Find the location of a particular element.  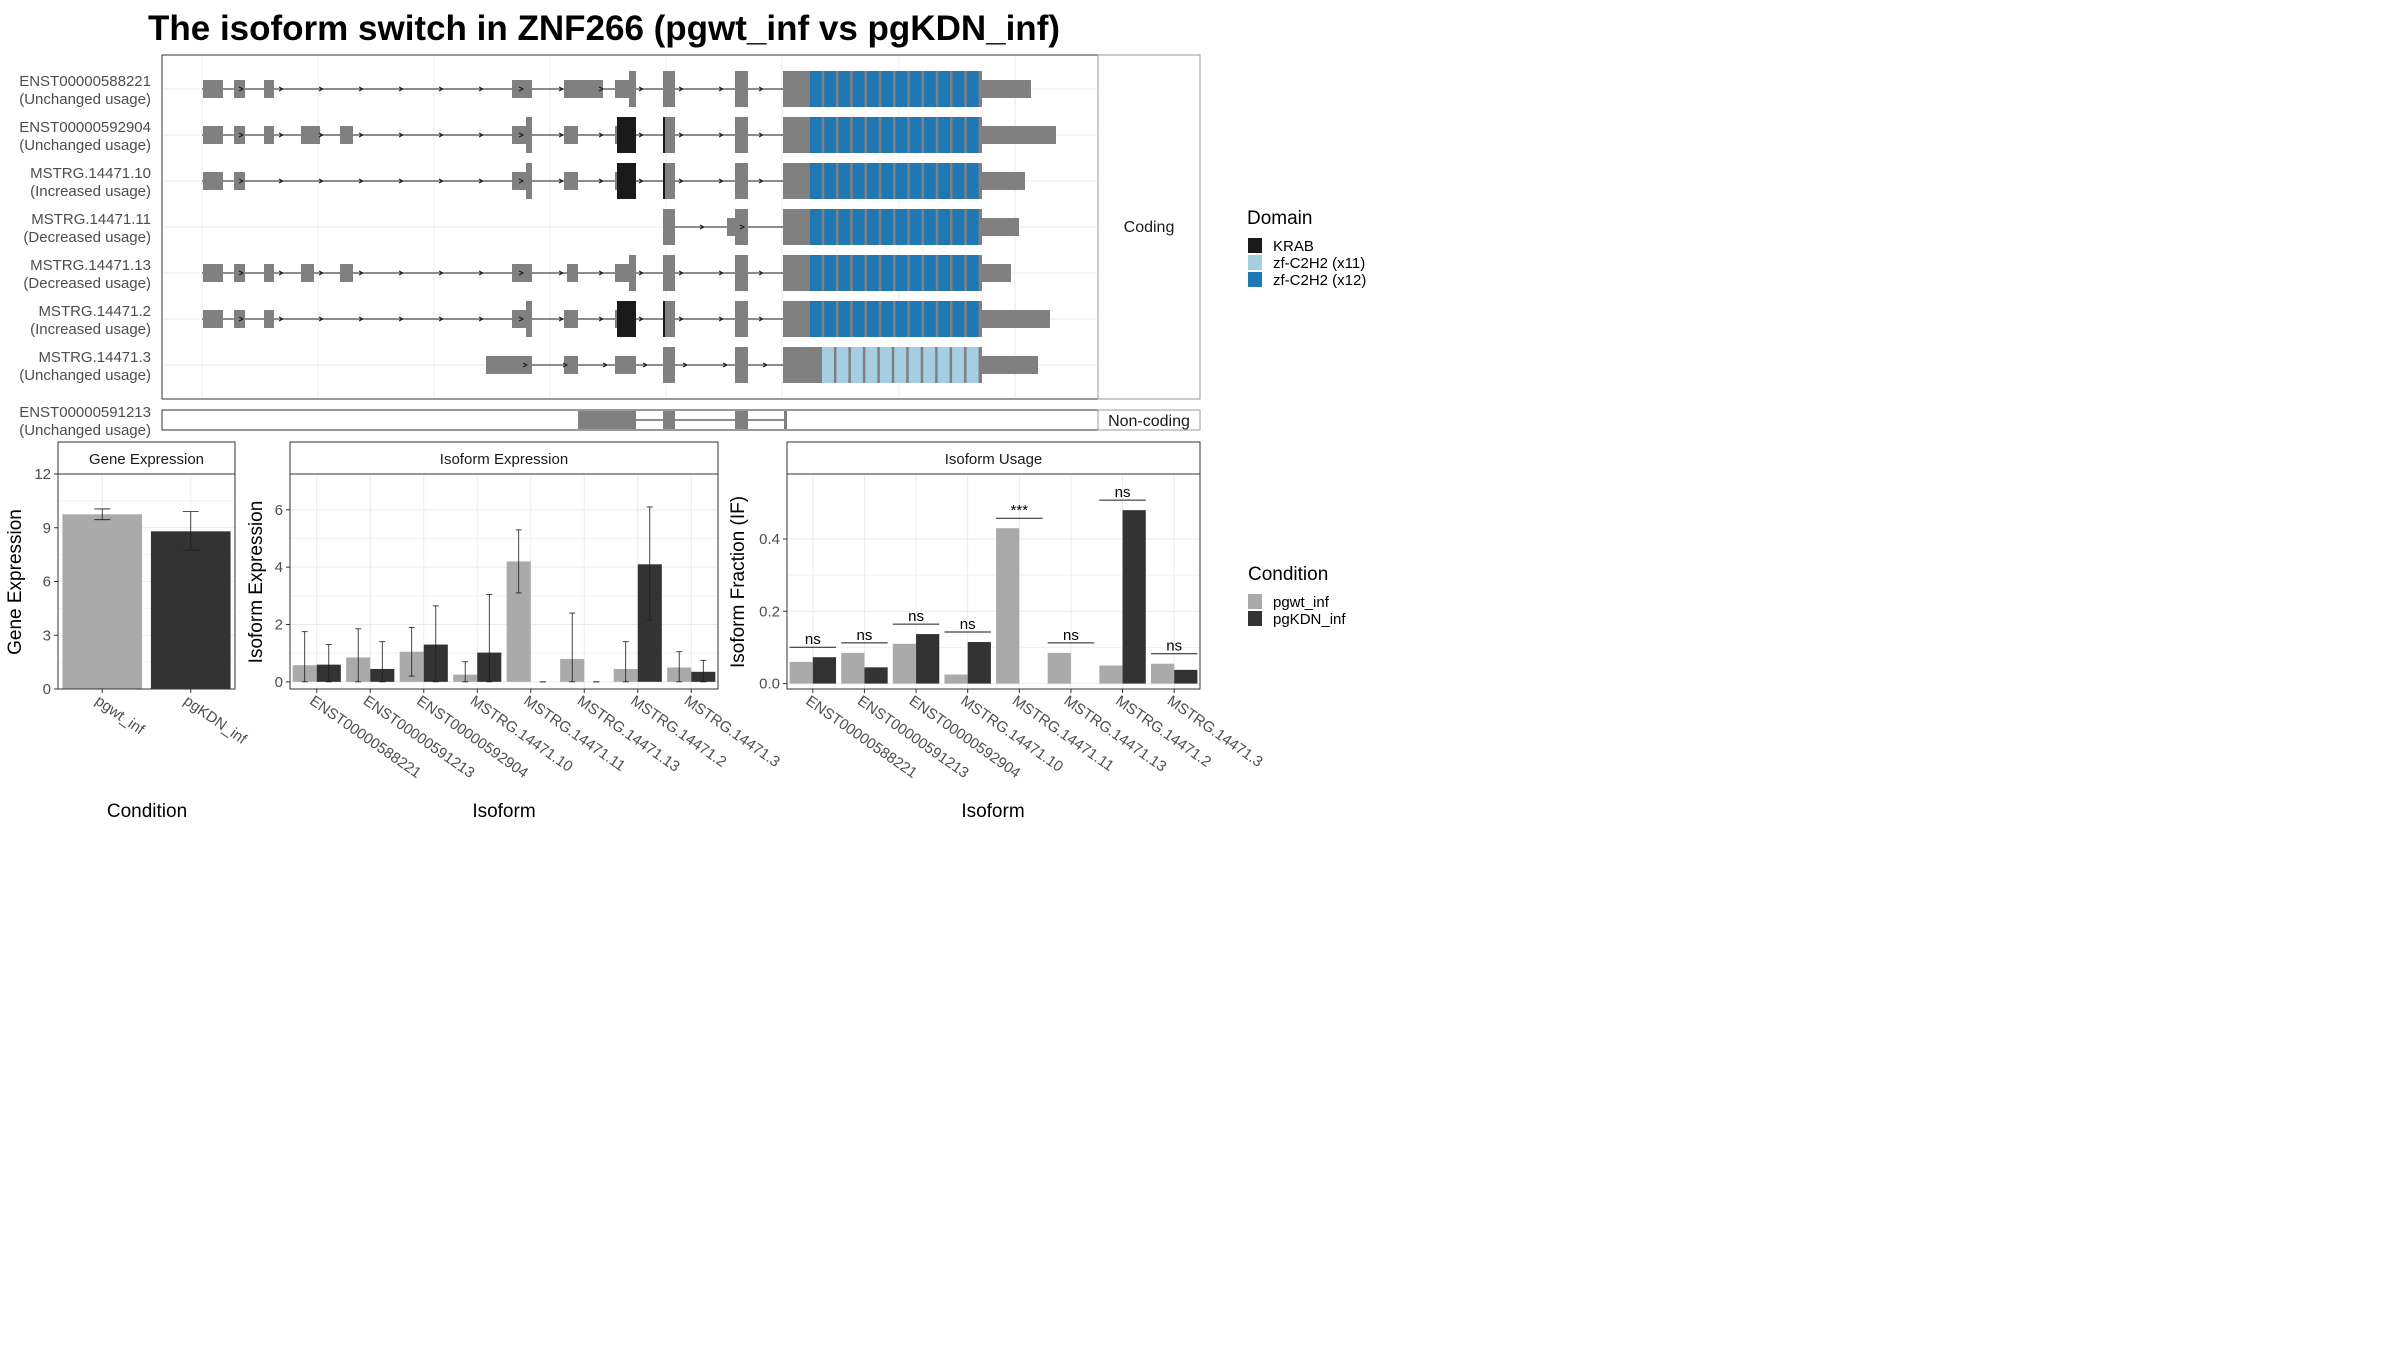

transcript-status: (Decreased usage) is located at coordinates (87, 283).